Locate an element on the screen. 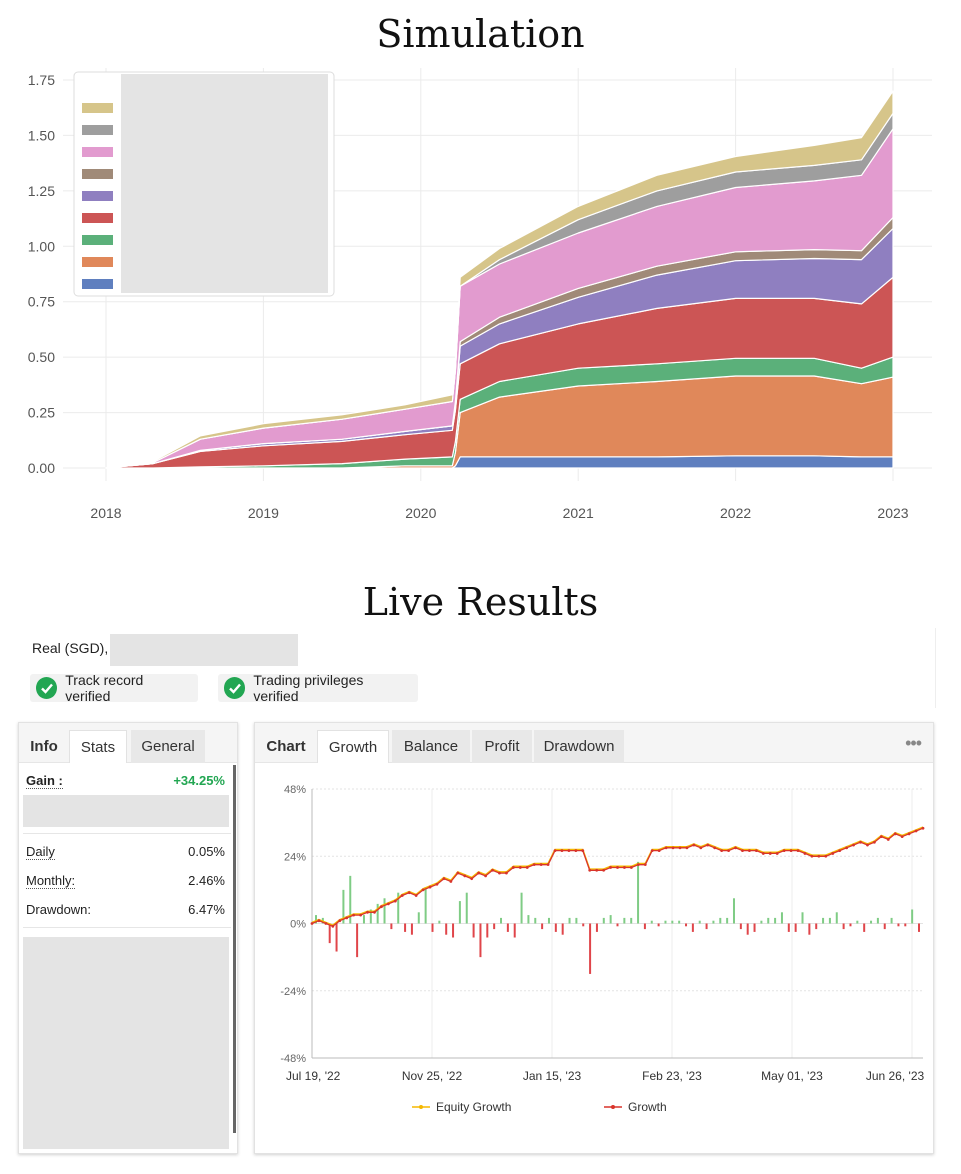 This screenshot has width=961, height=1174. x-tick-label: 2021 is located at coordinates (578, 513).